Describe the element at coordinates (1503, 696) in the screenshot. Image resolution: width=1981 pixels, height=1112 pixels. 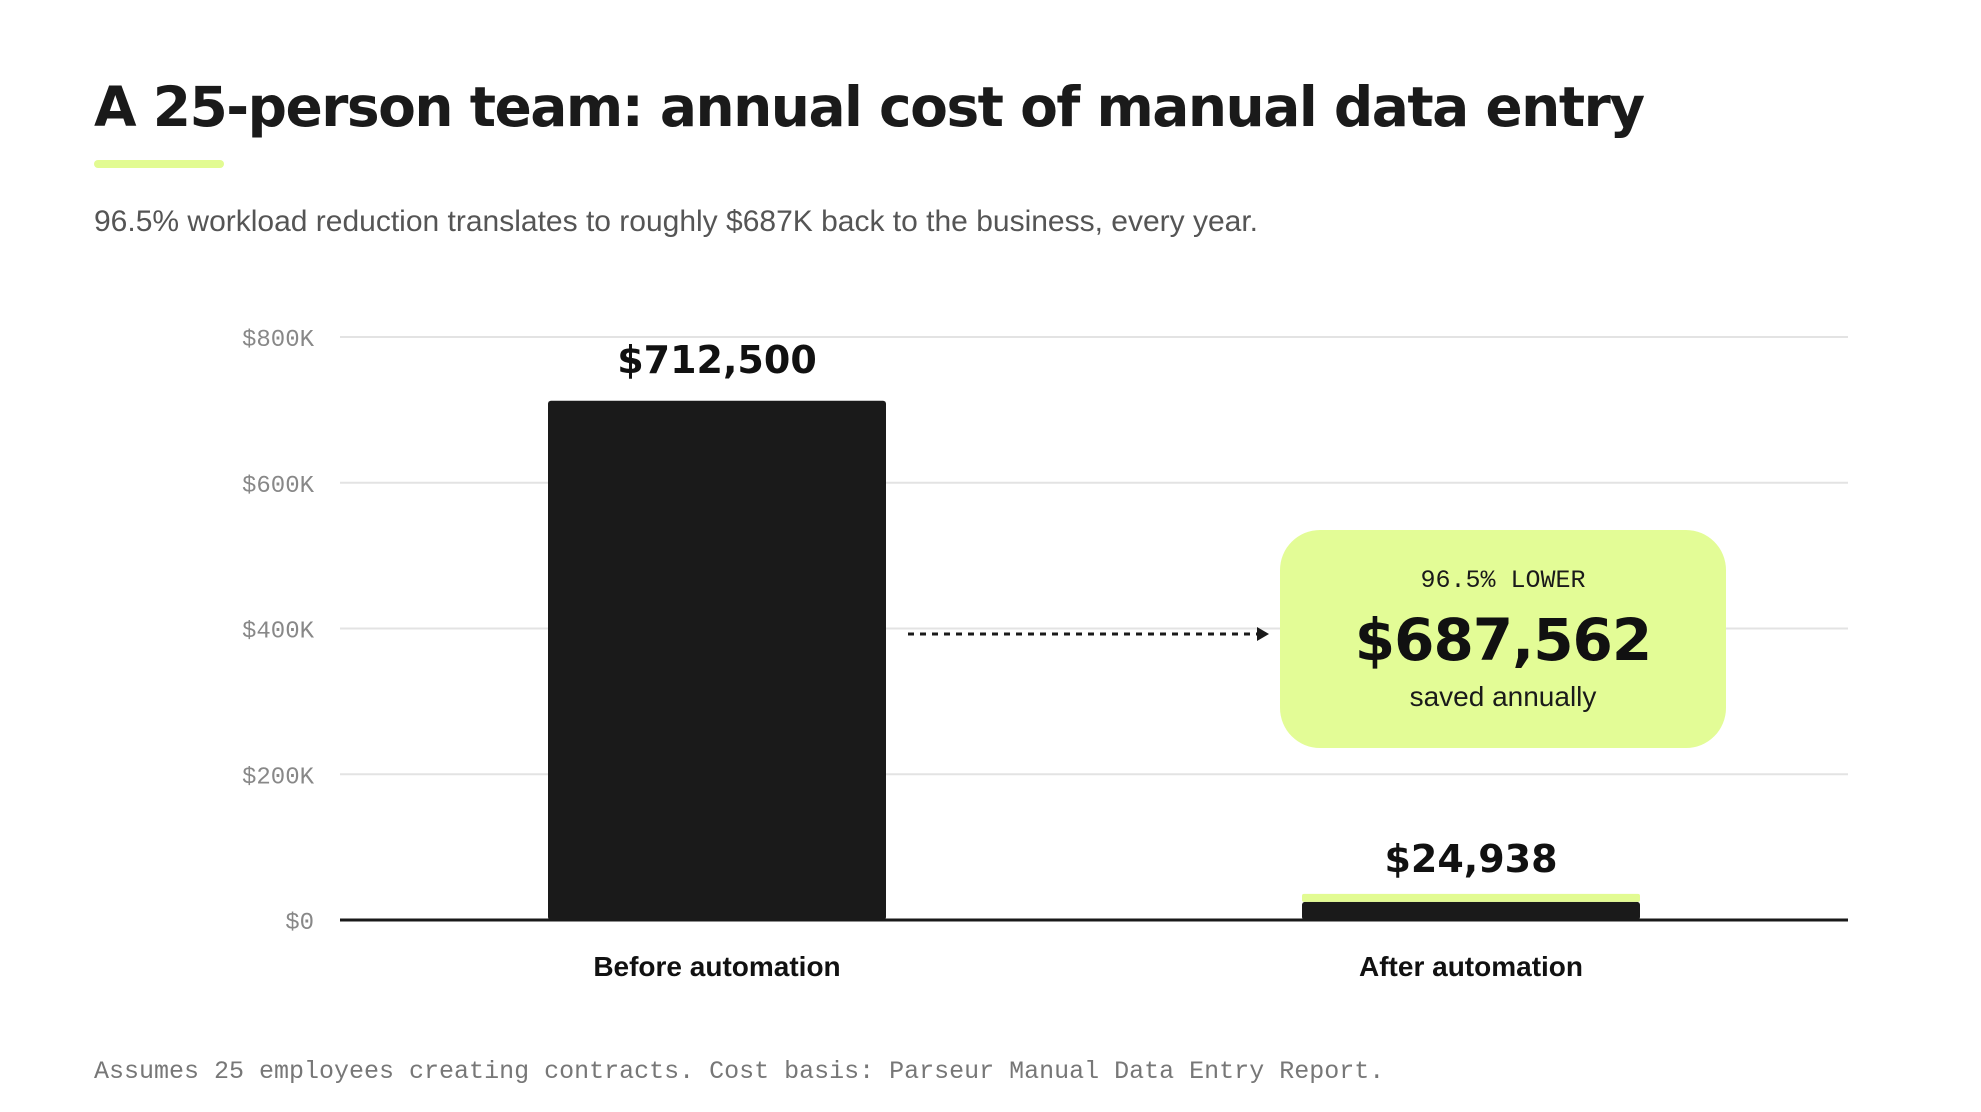
I see `callout-caption: saved annually` at that location.